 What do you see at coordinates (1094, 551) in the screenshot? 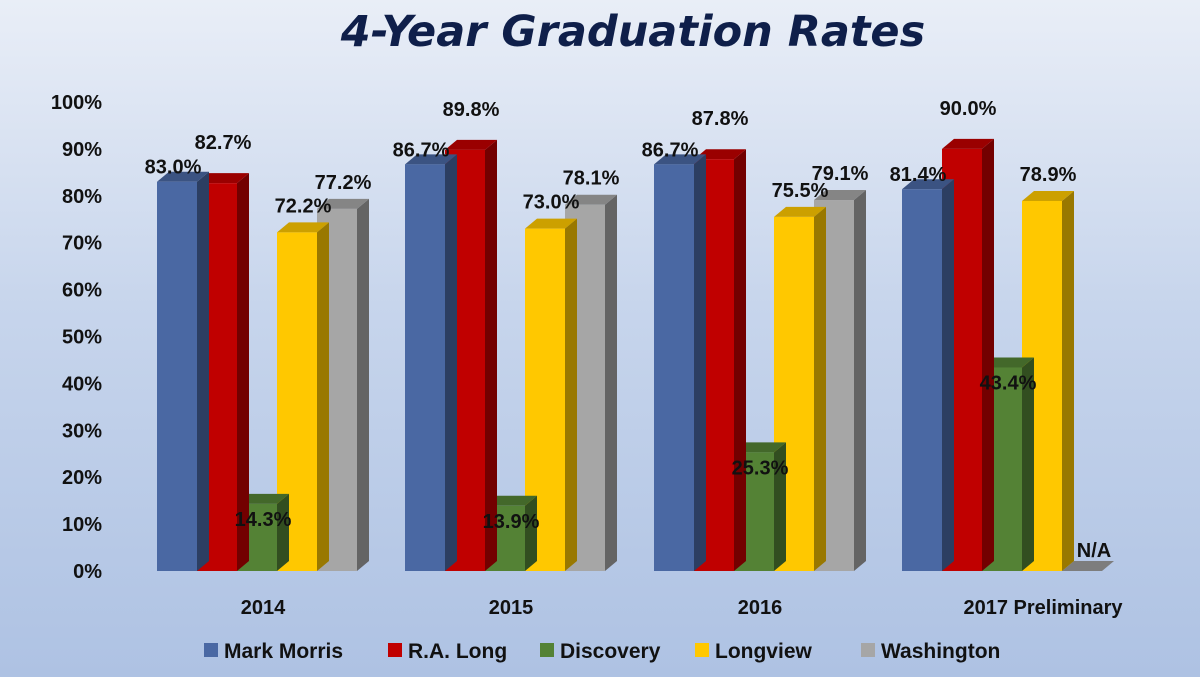
I see `data-label: N/A` at bounding box center [1094, 551].